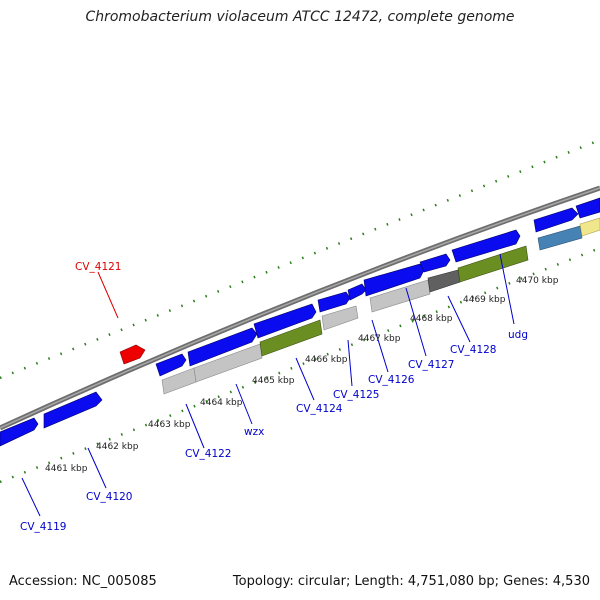 This screenshot has height=600, width=600. Describe the element at coordinates (195, 426) in the screenshot. I see `leader-cv4122` at that location.